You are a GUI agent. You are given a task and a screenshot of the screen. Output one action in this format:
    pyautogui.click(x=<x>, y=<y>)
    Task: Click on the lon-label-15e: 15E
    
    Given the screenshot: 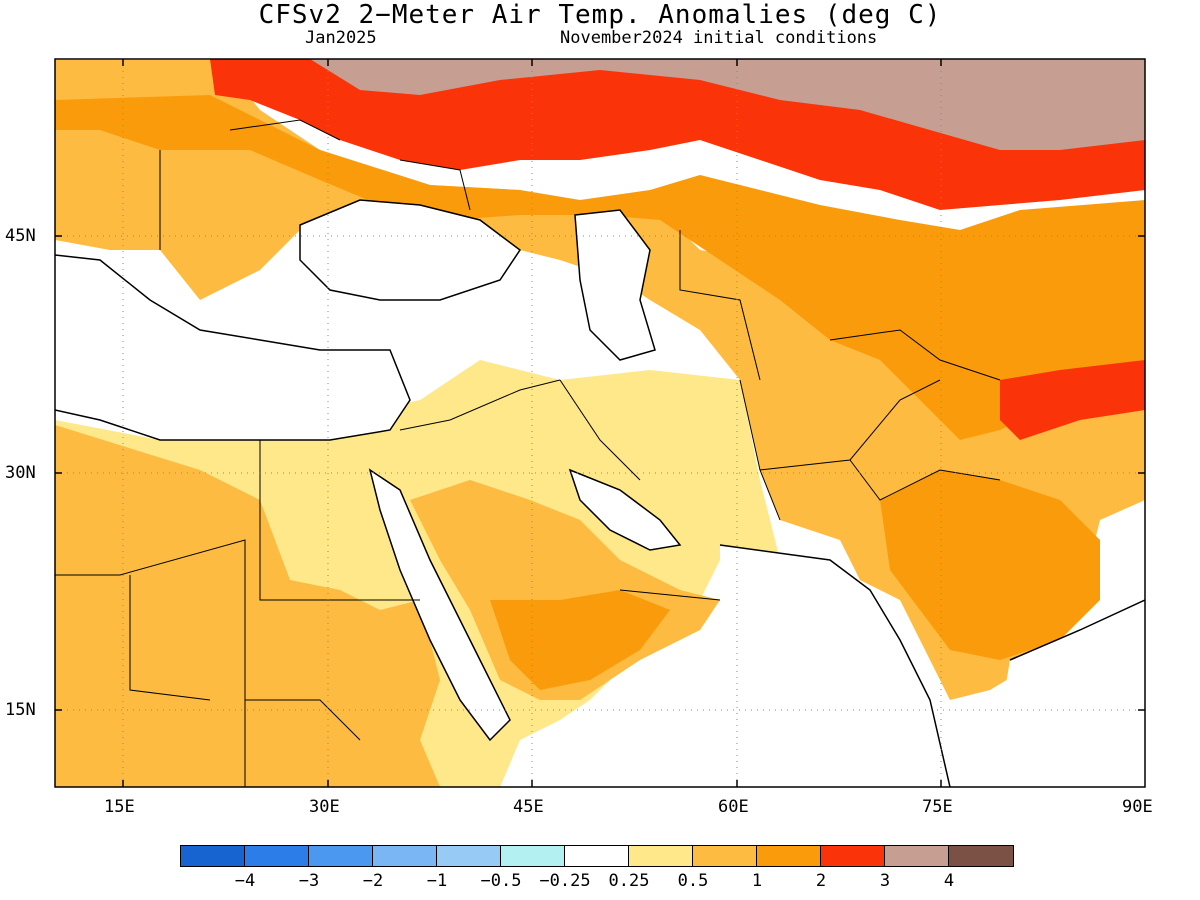 What is the action you would take?
    pyautogui.click(x=119, y=807)
    